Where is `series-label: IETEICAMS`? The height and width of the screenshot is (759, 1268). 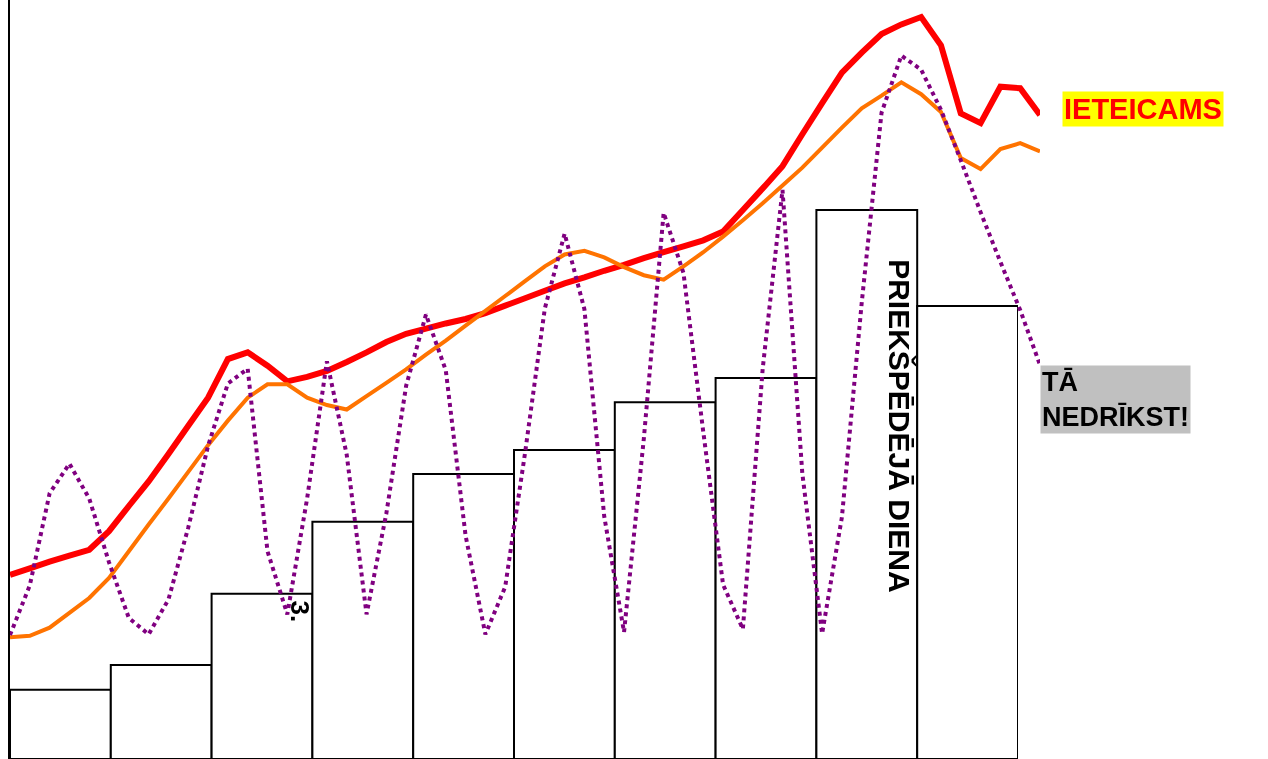
series-label: IETEICAMS is located at coordinates (1143, 109).